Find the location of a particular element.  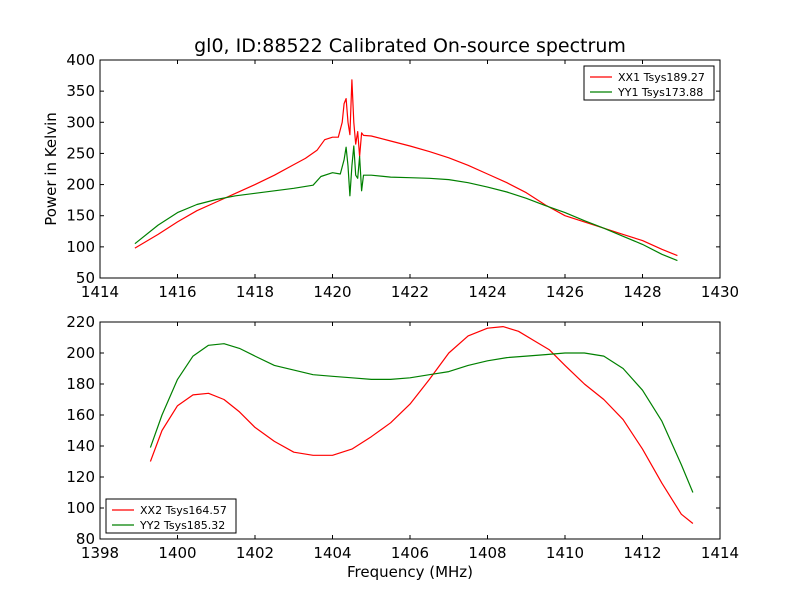

bottom-x-tick-label: 1398 is located at coordinates (100, 553).